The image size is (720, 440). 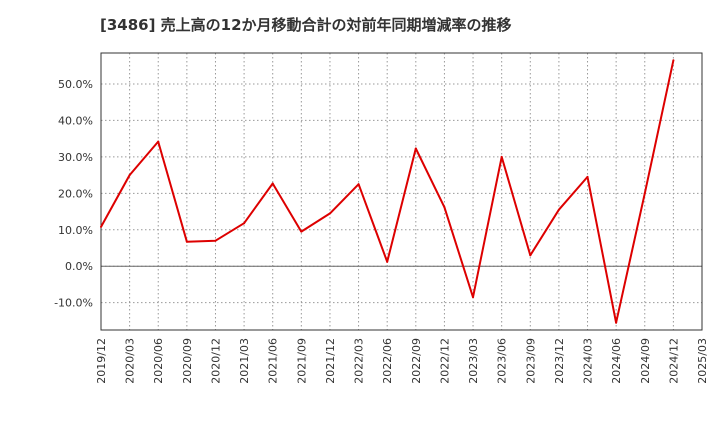 I want to click on y-tick-label: 30.0%, so click(x=75, y=157).